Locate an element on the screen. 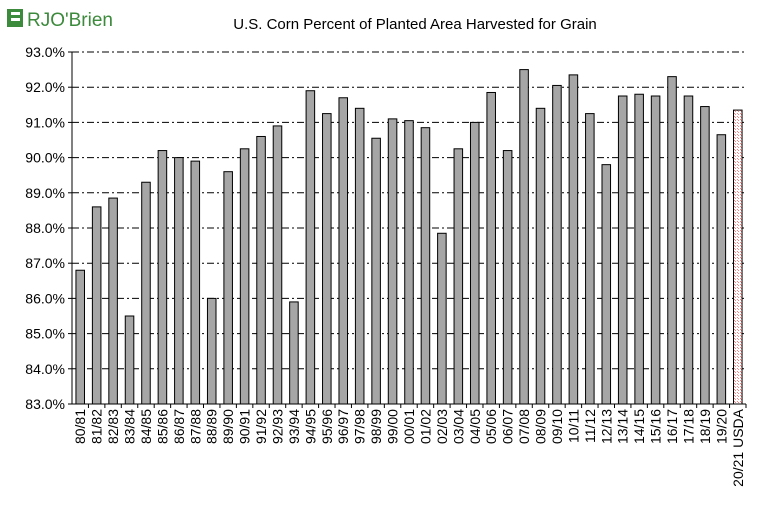 The height and width of the screenshot is (521, 763). y-tick-label: 93.0% is located at coordinates (45, 52).